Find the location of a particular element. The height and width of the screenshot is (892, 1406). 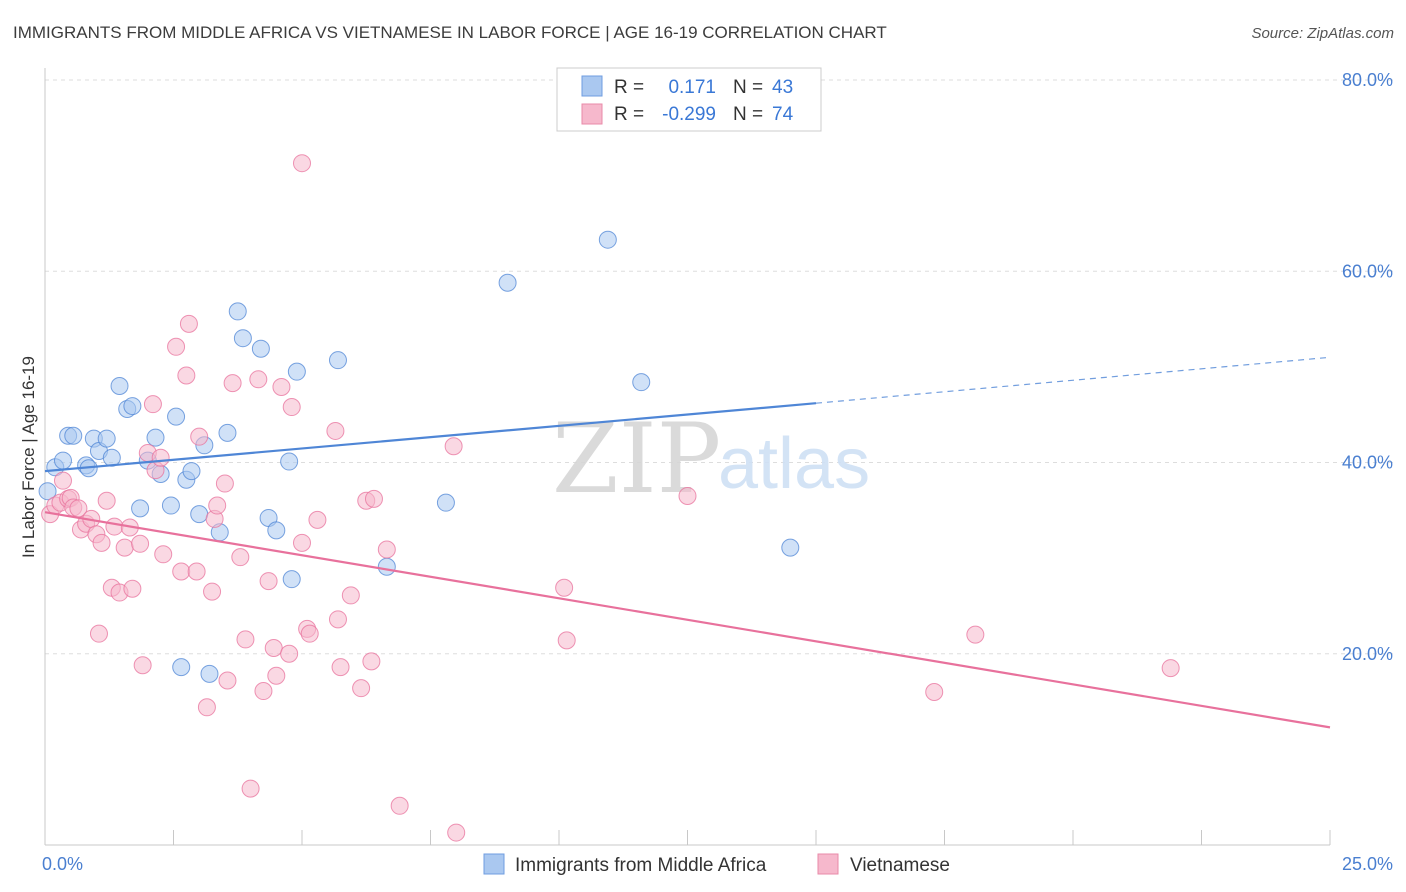

x-tick-label-0: 0.0% is located at coordinates (62, 864).